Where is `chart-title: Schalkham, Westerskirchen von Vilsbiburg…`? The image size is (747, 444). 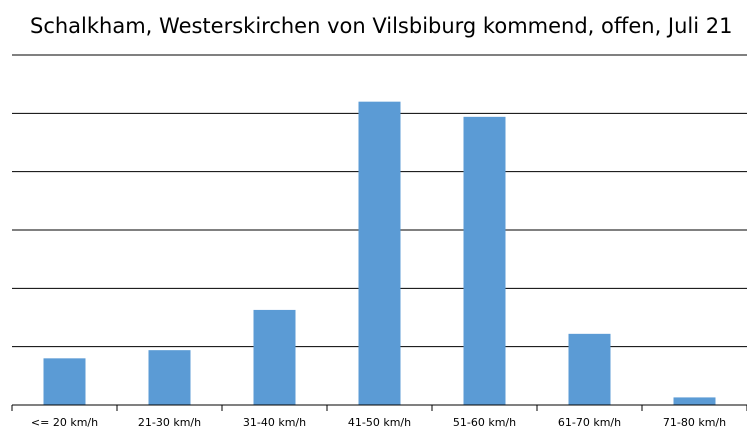
chart-title: Schalkham, Westerskirchen von Vilsbiburg… is located at coordinates (381, 26).